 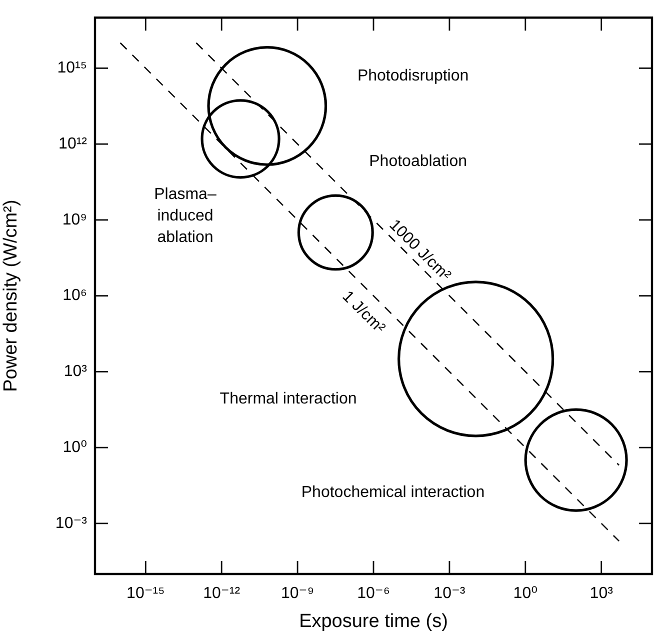 What do you see at coordinates (602, 593) in the screenshot?
I see `x-tick-label: 10³` at bounding box center [602, 593].